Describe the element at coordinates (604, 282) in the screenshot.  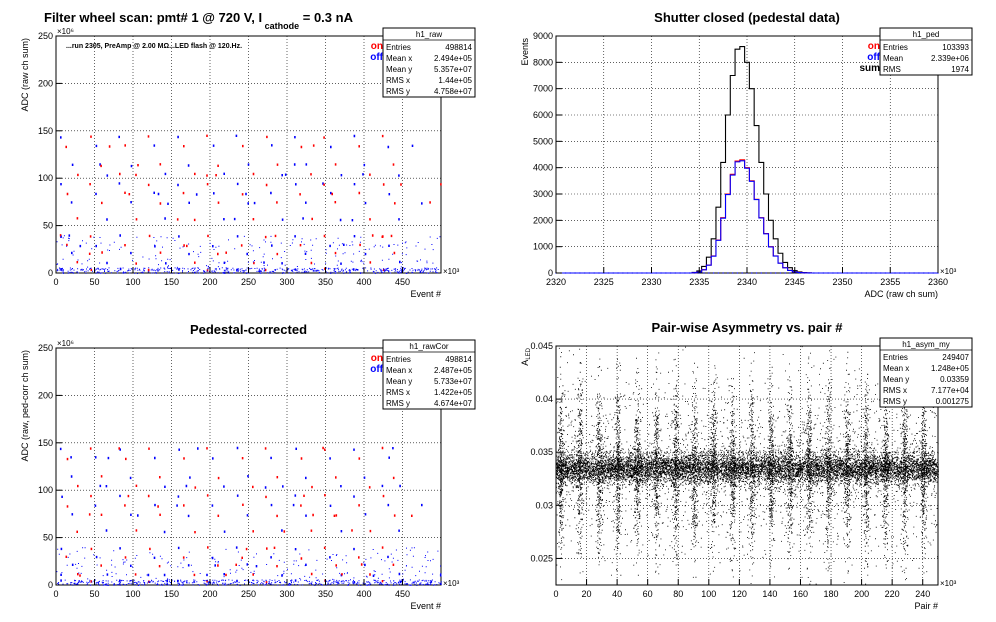
I see `x-tick-label: 2325` at that location.